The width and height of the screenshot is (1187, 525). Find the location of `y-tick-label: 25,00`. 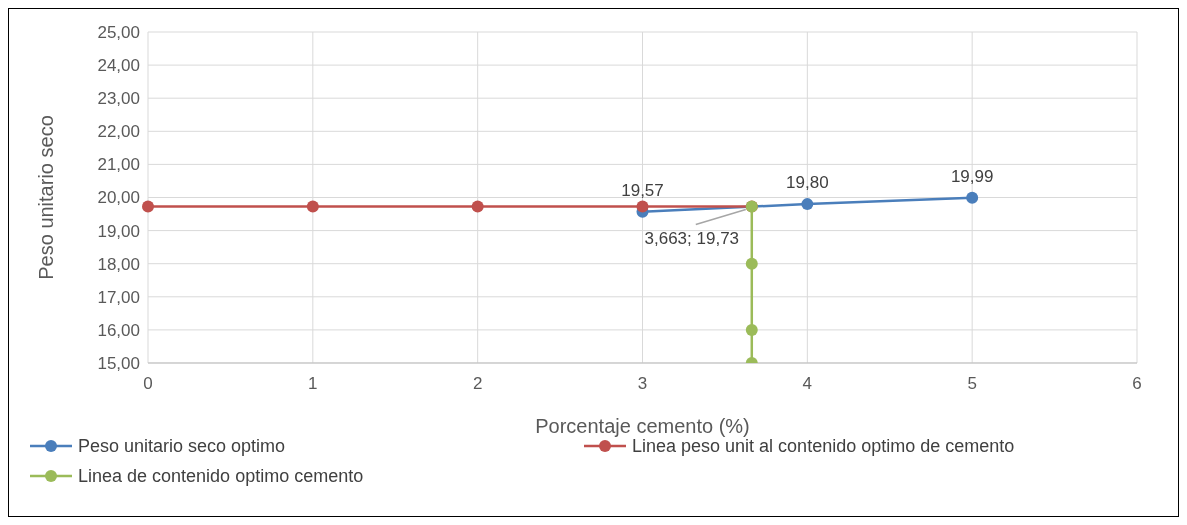

y-tick-label: 25,00 is located at coordinates (118, 32).